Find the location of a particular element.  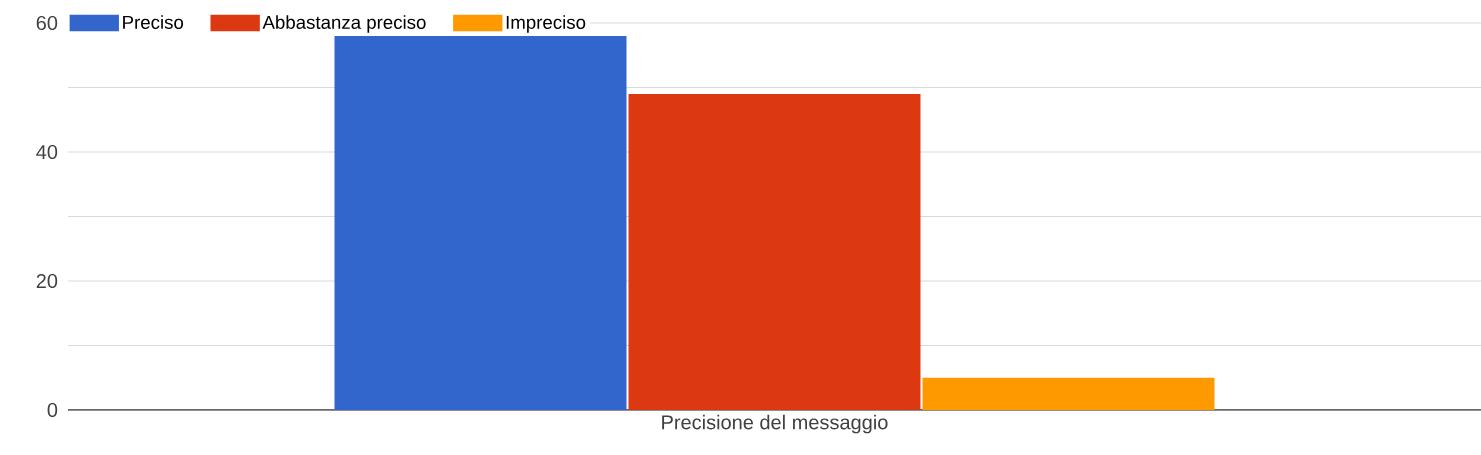

y-tick-label: 0 is located at coordinates (52, 410).